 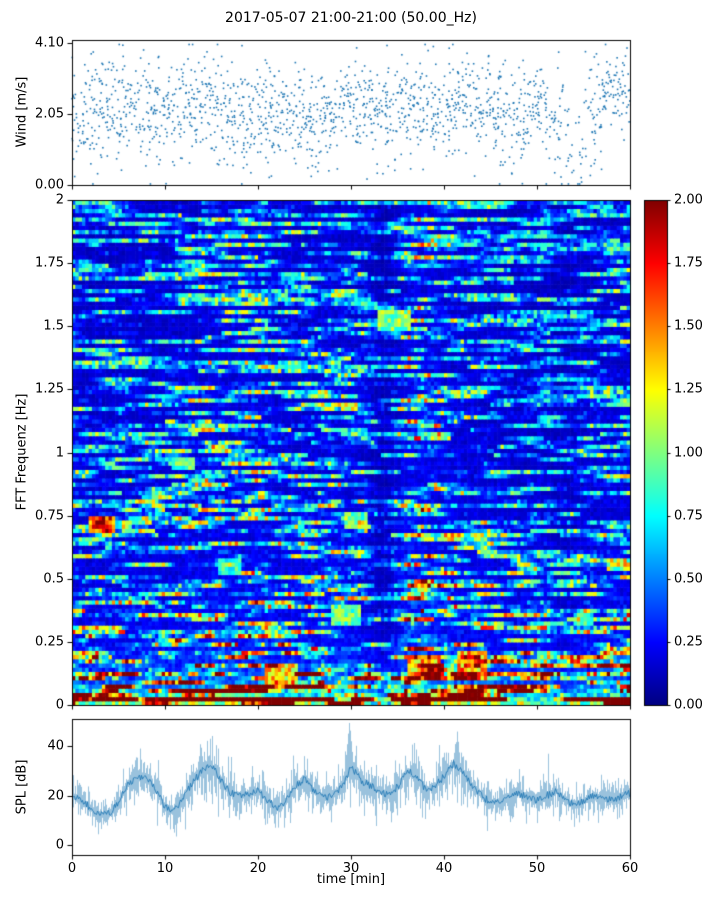 I want to click on fft-y-tick-label: 1.25, so click(x=49, y=389).